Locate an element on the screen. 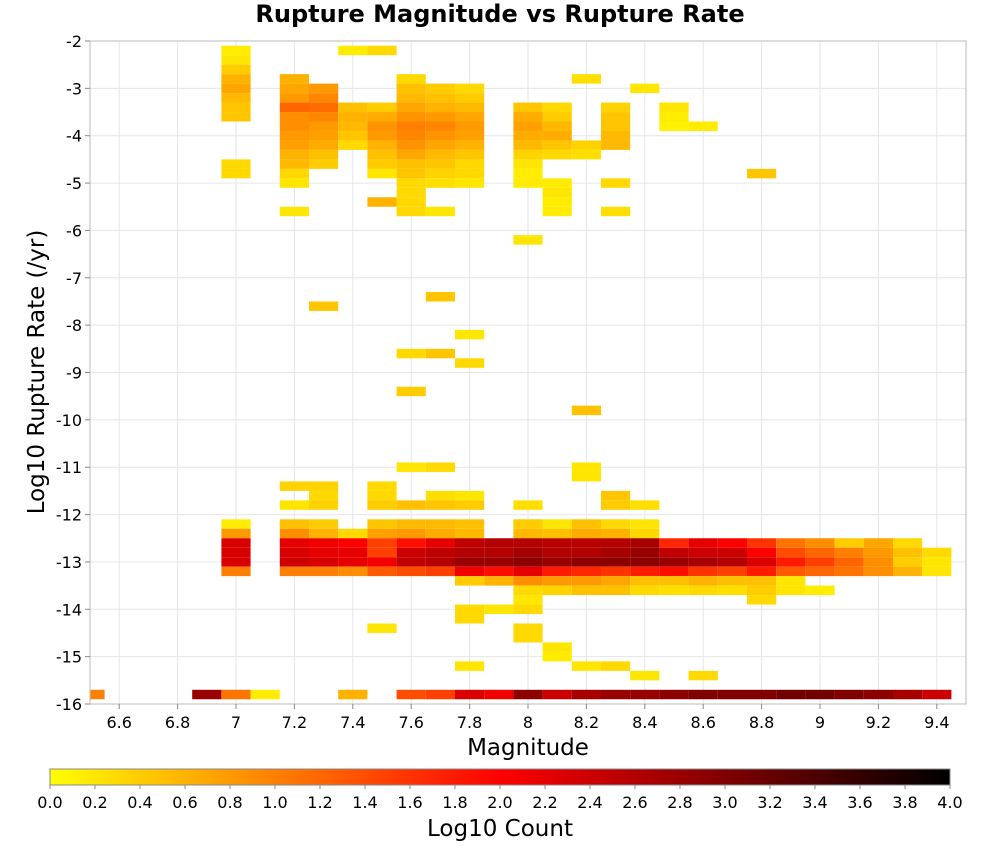 The height and width of the screenshot is (850, 1000). x-tick-label: 9.2 is located at coordinates (878, 722).